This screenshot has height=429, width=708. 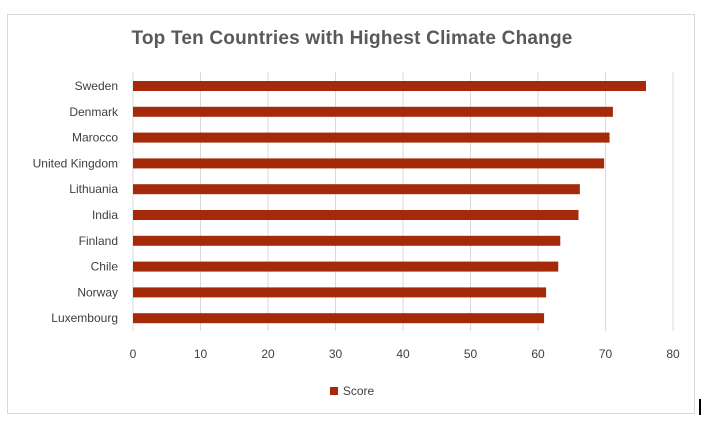 I want to click on legend-swatch, so click(x=333, y=391).